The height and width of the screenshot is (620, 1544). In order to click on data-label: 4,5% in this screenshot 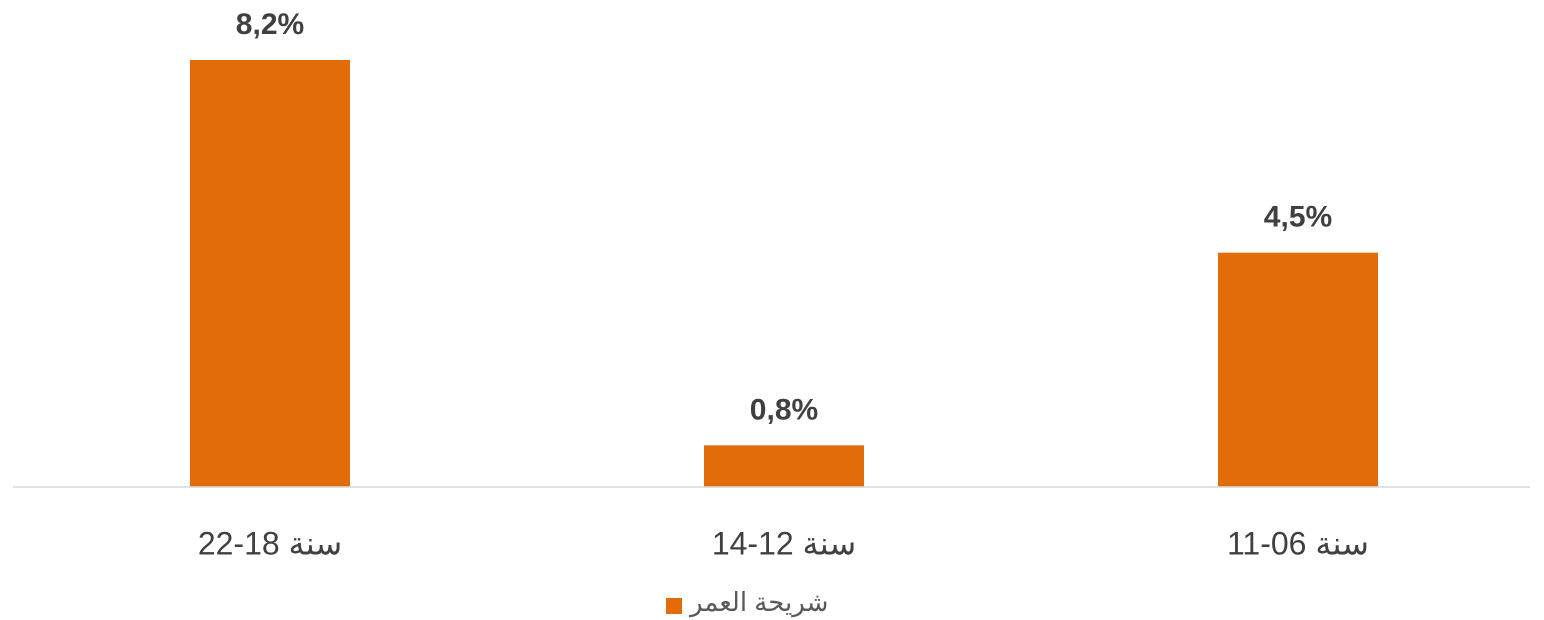, I will do `click(1298, 217)`.